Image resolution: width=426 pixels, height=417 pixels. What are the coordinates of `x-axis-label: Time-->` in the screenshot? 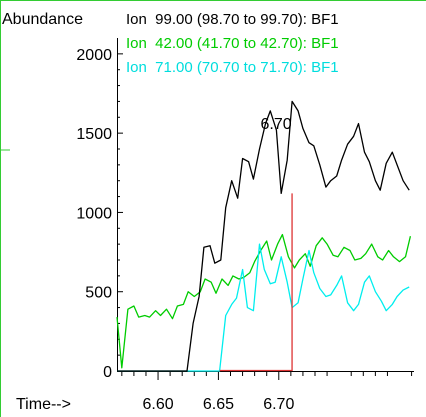 It's located at (43, 404).